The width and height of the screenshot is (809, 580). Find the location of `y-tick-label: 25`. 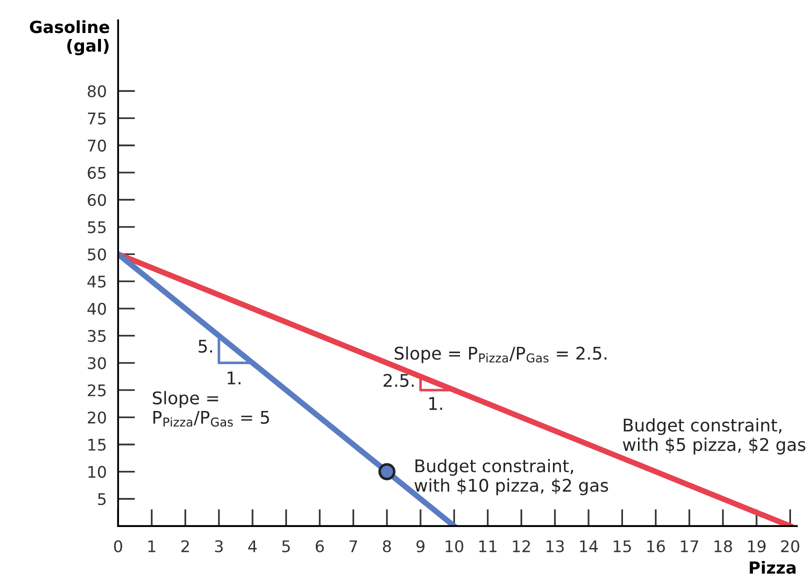

y-tick-label: 25 is located at coordinates (97, 390).